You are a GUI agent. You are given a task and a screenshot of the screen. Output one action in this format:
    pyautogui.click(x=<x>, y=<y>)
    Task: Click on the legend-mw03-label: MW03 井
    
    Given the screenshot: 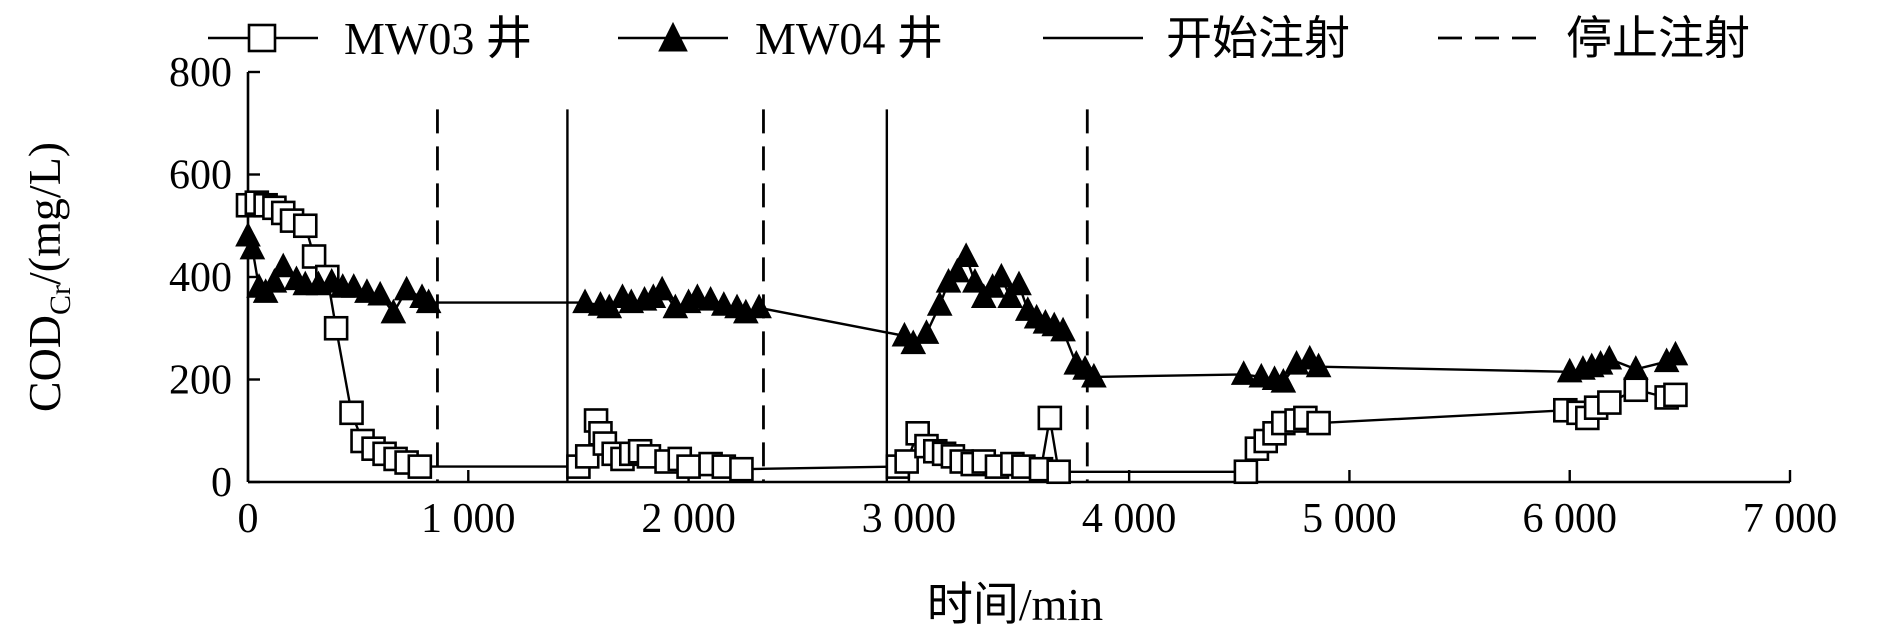 What is the action you would take?
    pyautogui.click(x=438, y=38)
    